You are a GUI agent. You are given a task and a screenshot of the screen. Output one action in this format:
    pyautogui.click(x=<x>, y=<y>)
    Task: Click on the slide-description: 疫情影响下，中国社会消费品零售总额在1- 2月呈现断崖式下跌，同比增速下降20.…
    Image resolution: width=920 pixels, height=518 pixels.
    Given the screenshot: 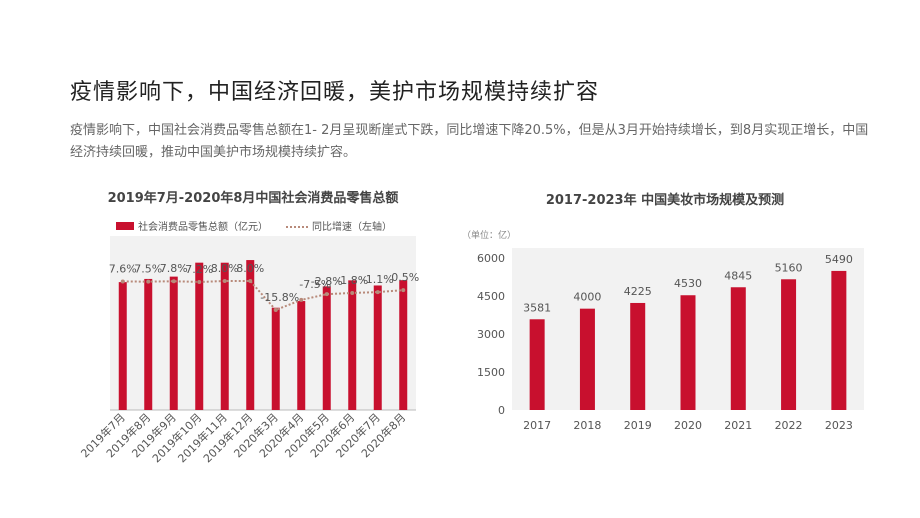 What is the action you would take?
    pyautogui.click(x=469, y=141)
    